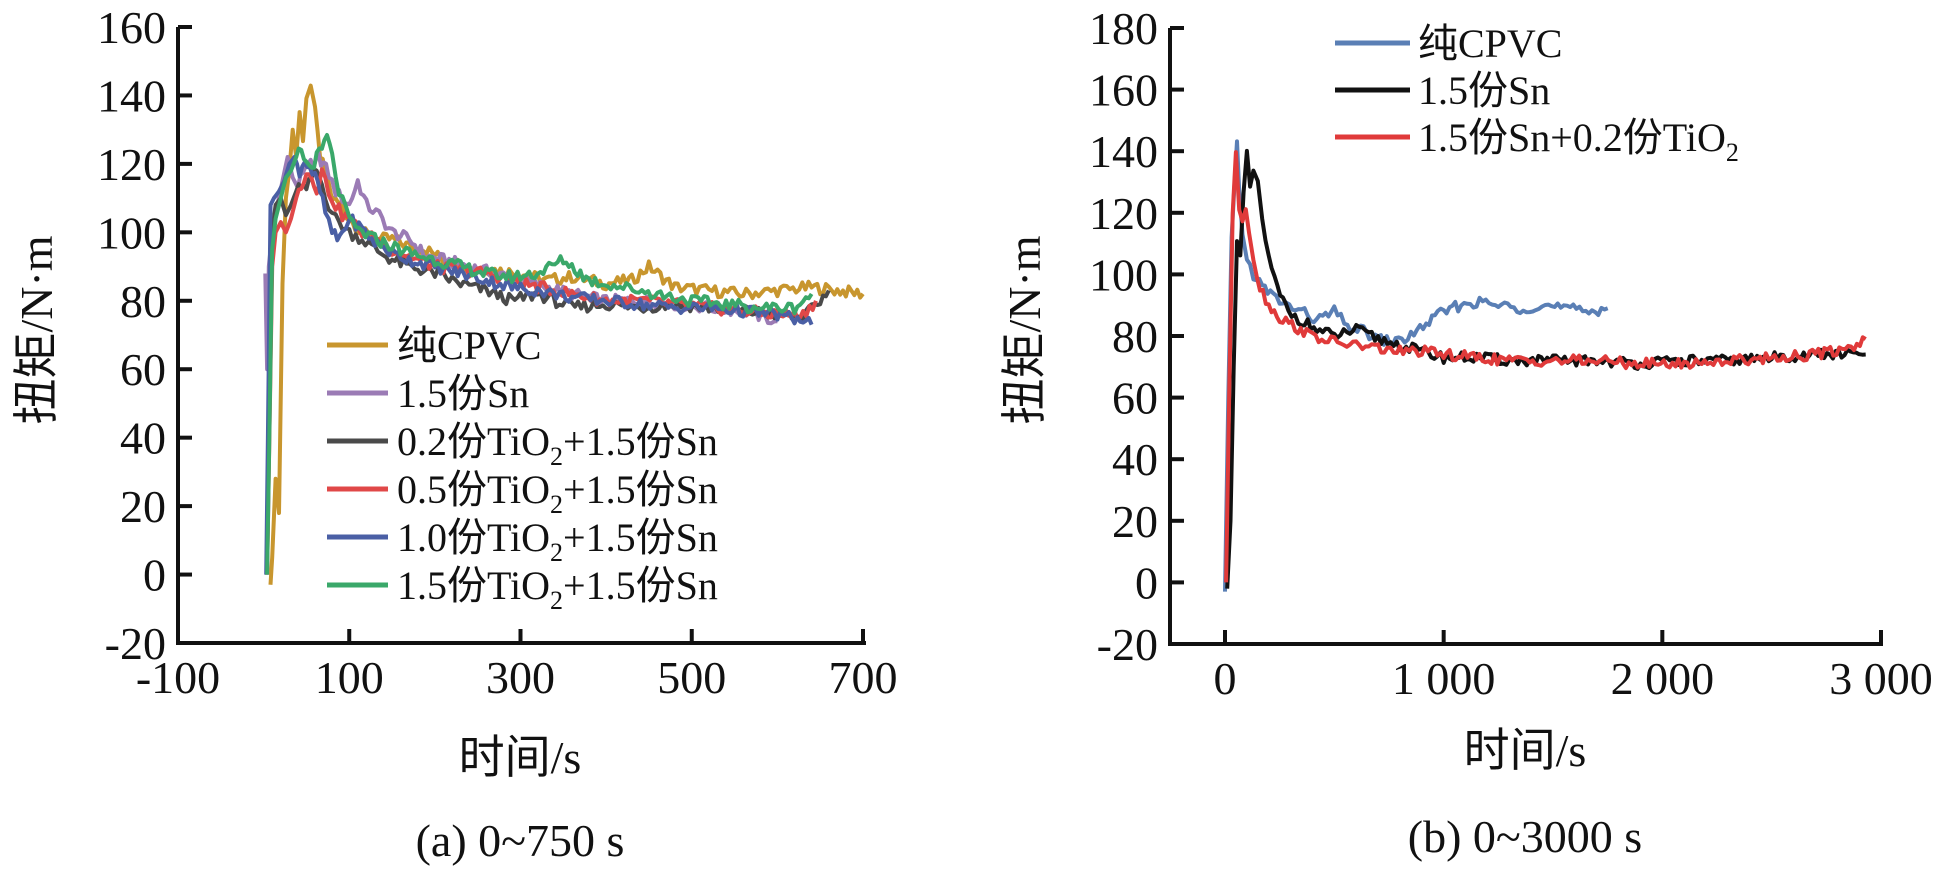 The height and width of the screenshot is (872, 1950). Describe the element at coordinates (557, 541) in the screenshot. I see `chart-a-legend-label: 1.0份TiO2+1.5份Sn` at that location.